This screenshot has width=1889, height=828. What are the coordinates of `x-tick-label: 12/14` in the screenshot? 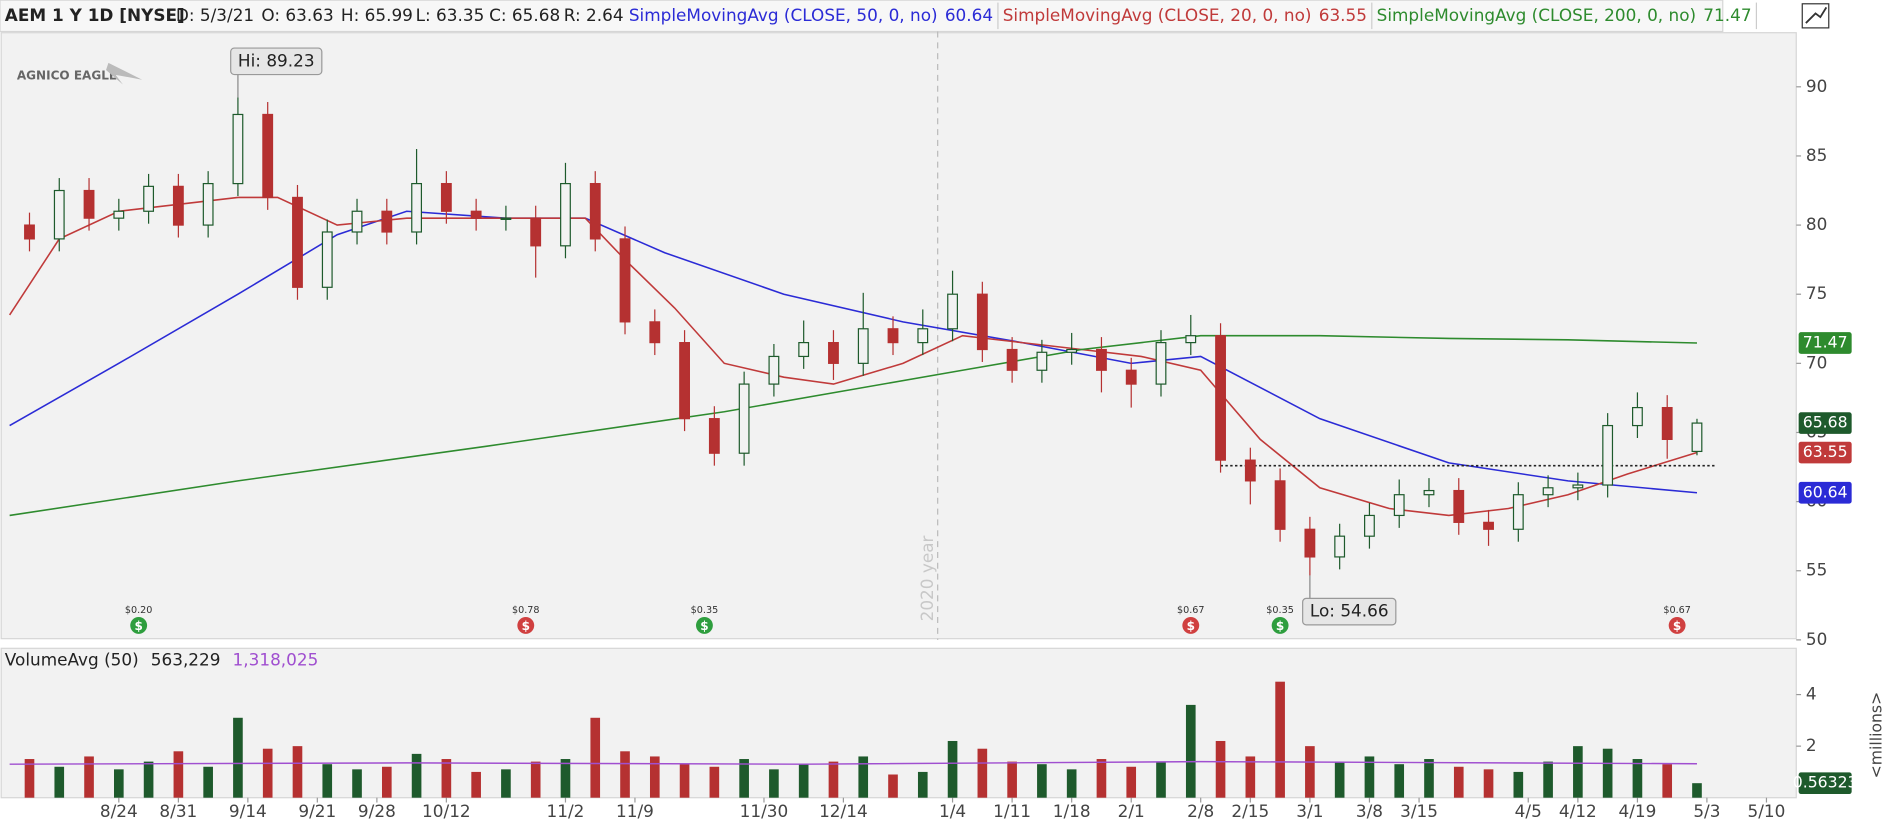 It's located at (843, 811).